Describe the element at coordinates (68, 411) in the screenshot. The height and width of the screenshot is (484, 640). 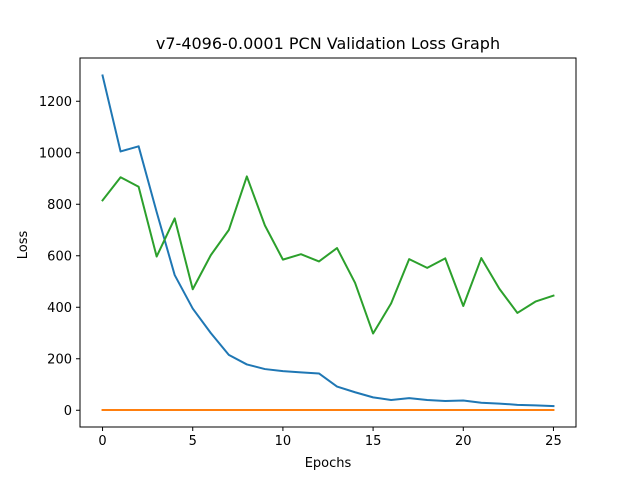
I see `y-tick-label: 0` at that location.